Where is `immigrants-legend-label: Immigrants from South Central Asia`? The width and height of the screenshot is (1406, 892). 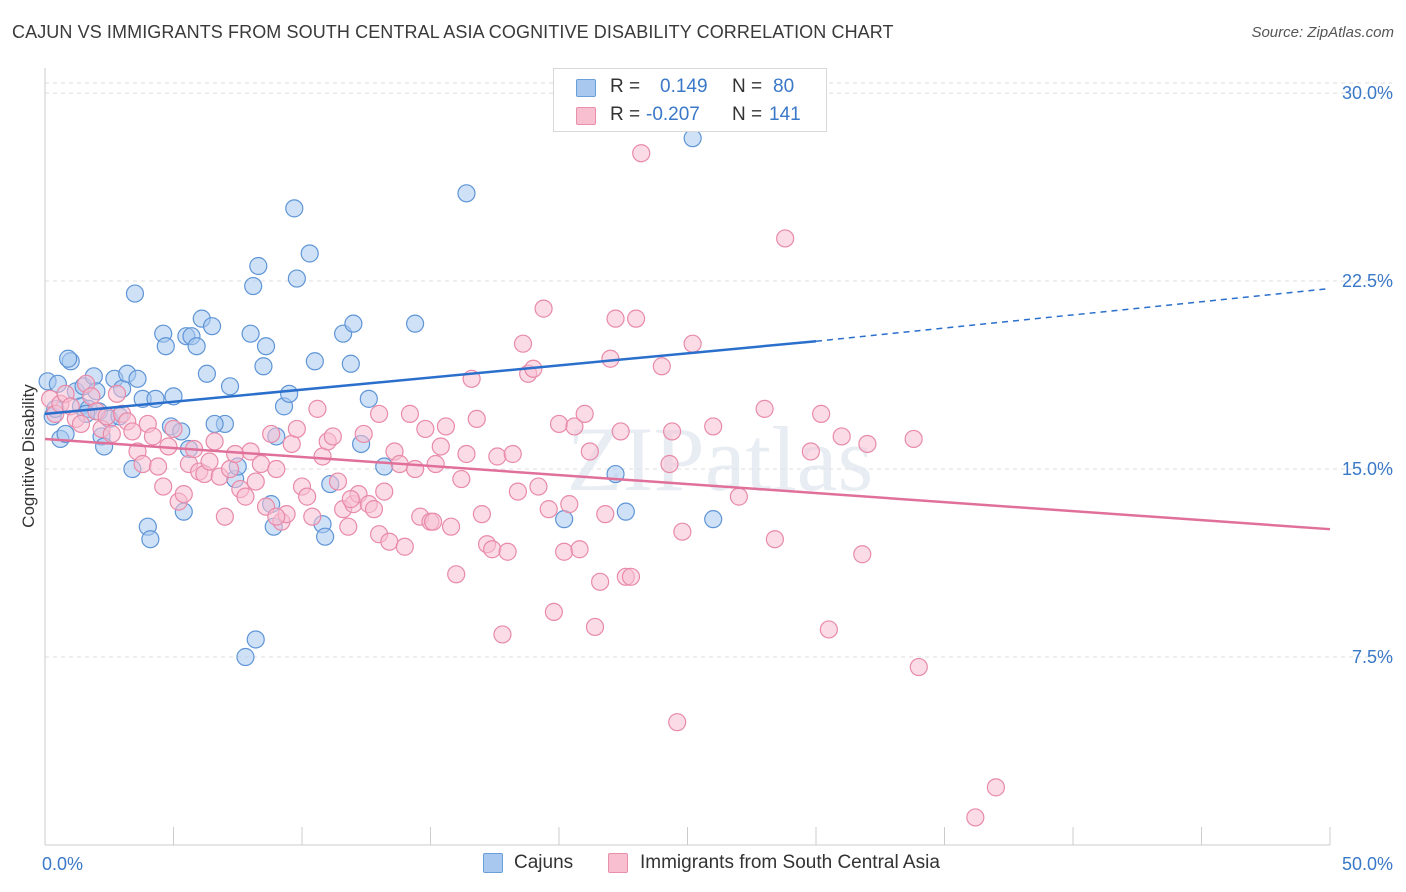 immigrants-legend-label: Immigrants from South Central Asia is located at coordinates (790, 862).